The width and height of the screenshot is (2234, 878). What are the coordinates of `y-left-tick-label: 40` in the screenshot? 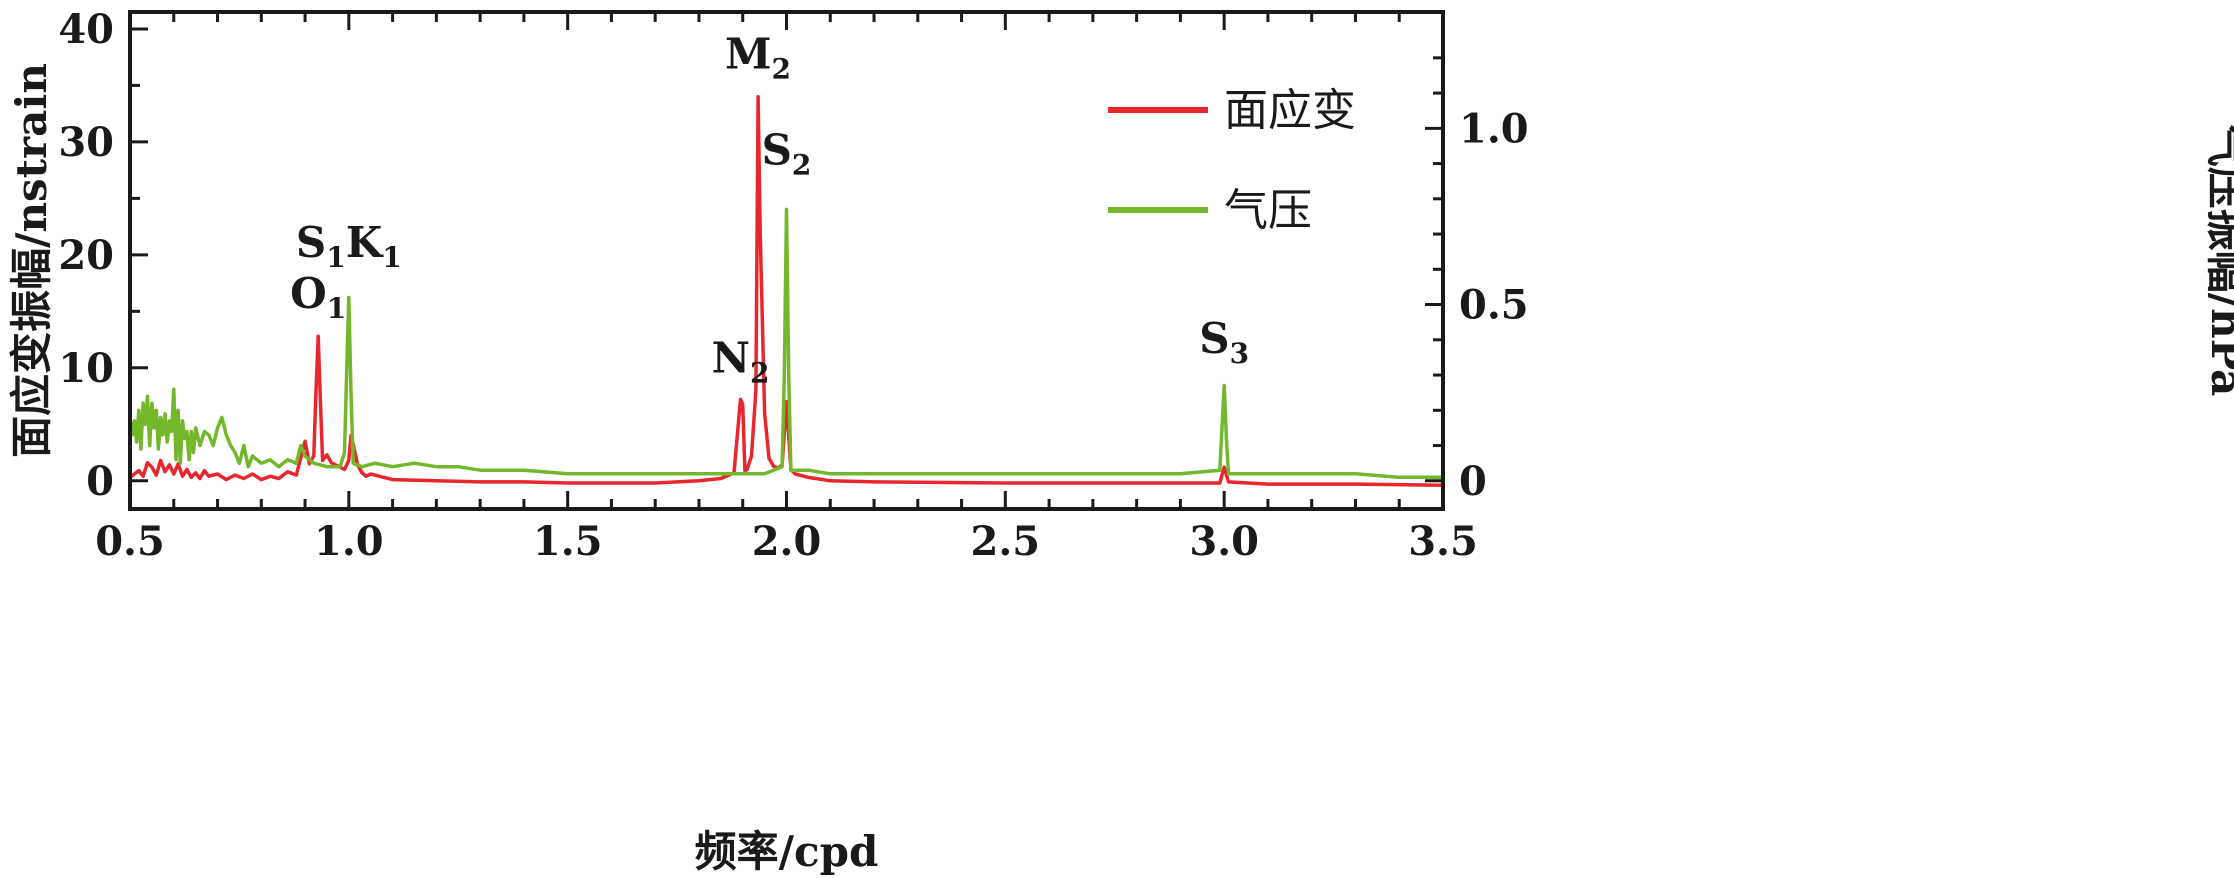 It's located at (86, 29).